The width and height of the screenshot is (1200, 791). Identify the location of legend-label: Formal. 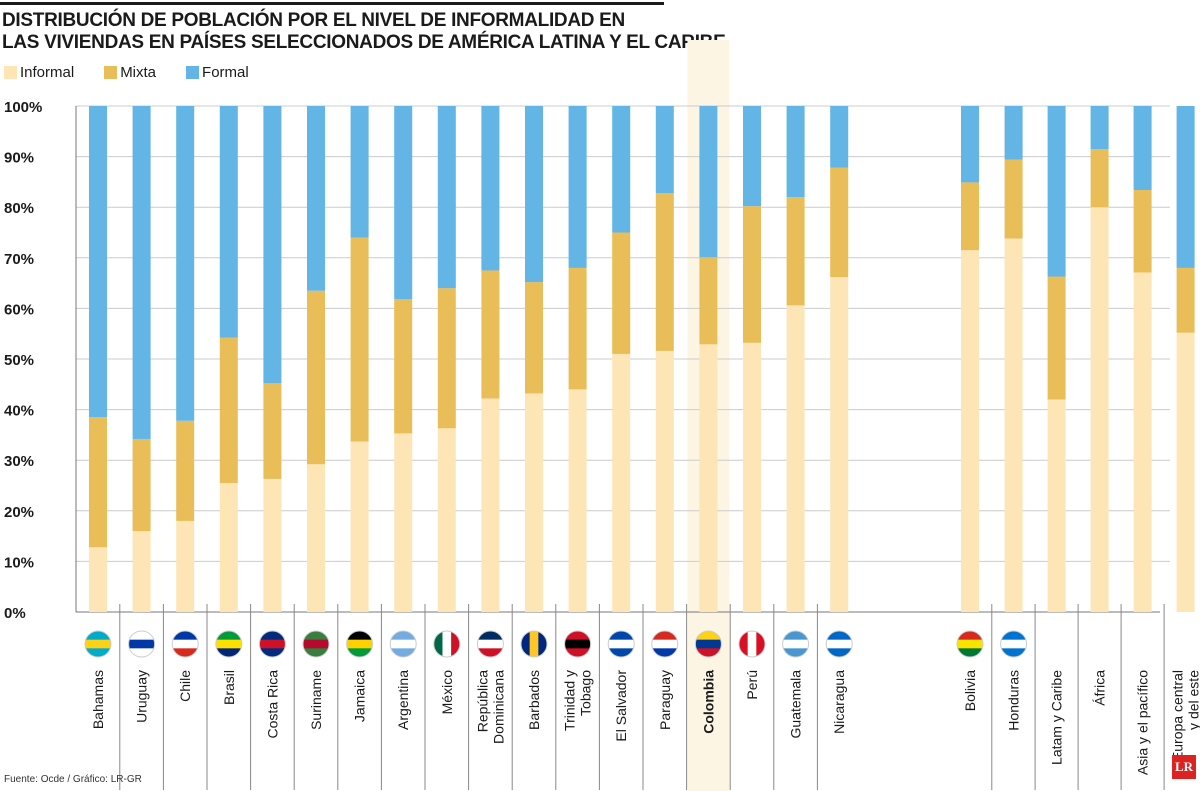
(225, 72).